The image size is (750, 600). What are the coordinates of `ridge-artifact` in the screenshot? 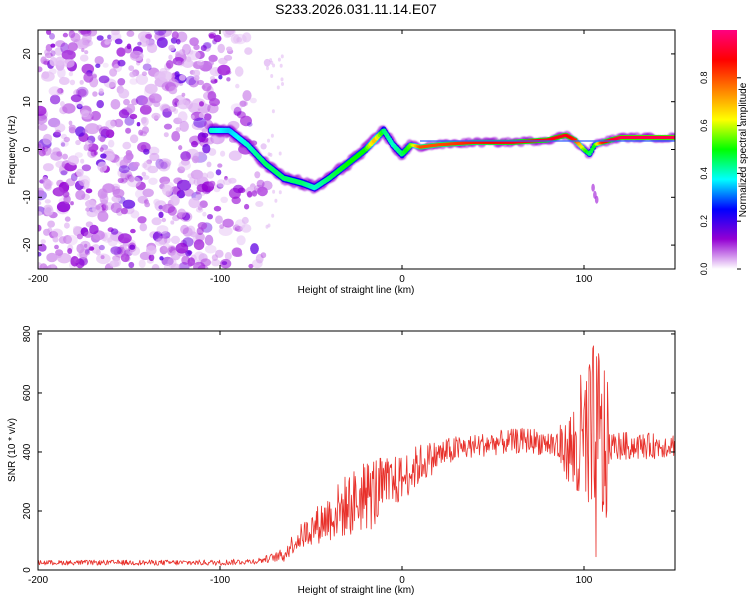 It's located at (593, 187).